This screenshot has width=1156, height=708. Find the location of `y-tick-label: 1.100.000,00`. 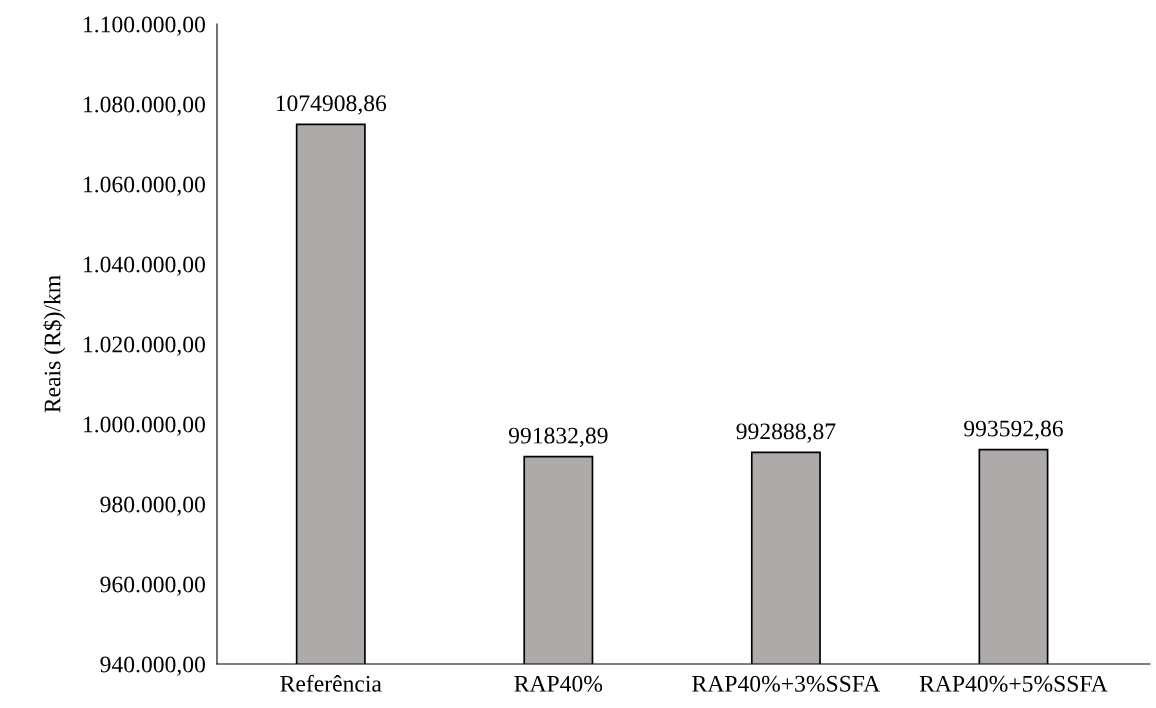

y-tick-label: 1.100.000,00 is located at coordinates (144, 26).